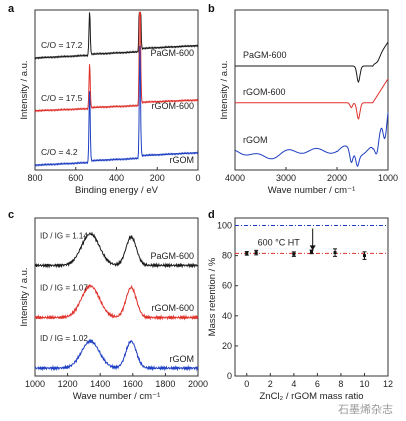 The height and width of the screenshot is (421, 406). Describe the element at coordinates (312, 190) in the screenshot. I see `panel-b-xlabel: Wave number / cm⁻¹` at that location.